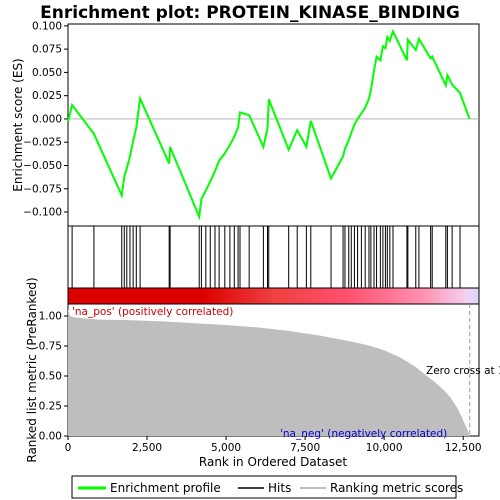  What do you see at coordinates (463, 448) in the screenshot?
I see `x-tick-label: 12,500` at bounding box center [463, 448].